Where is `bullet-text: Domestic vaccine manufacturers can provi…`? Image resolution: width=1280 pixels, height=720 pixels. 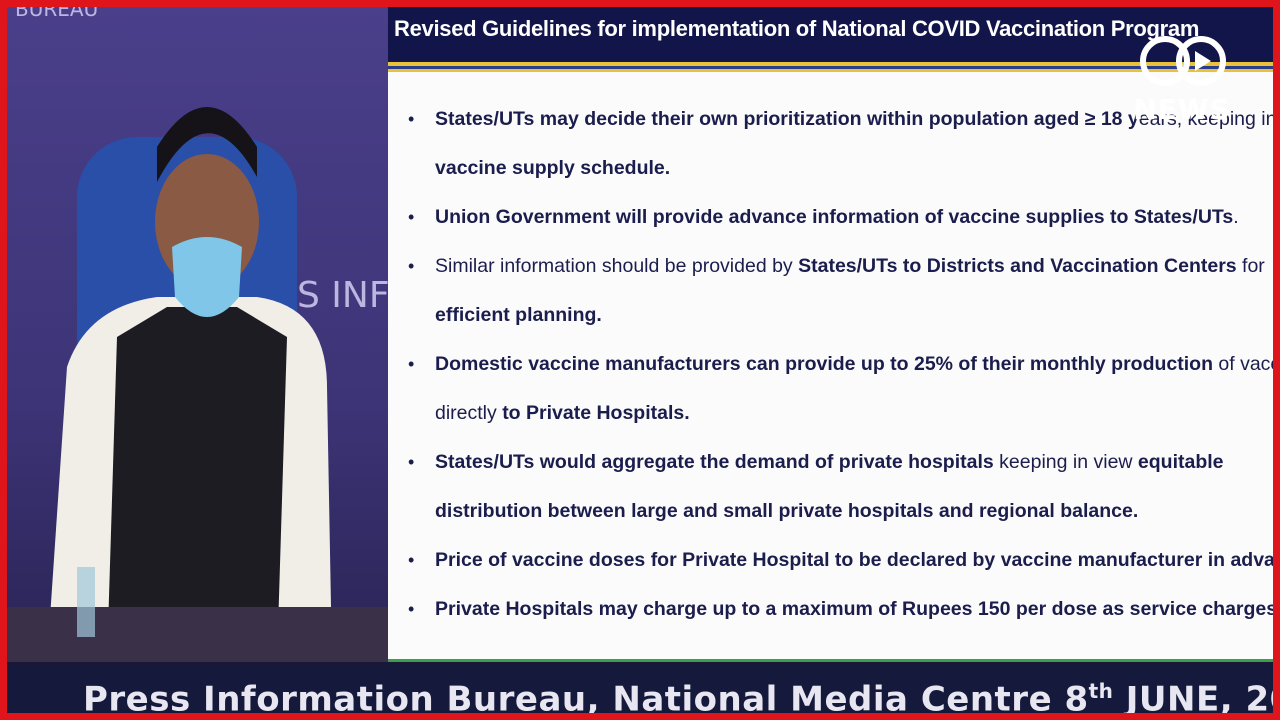
bullet-text: Domestic vaccine manufacturers can provi… is located at coordinates (824, 364).